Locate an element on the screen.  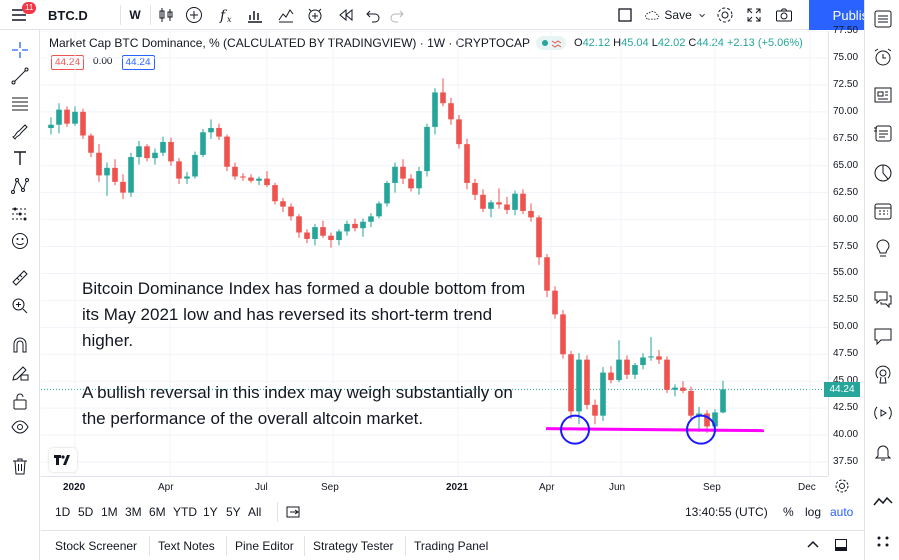
interval-button: W is located at coordinates (135, 15).